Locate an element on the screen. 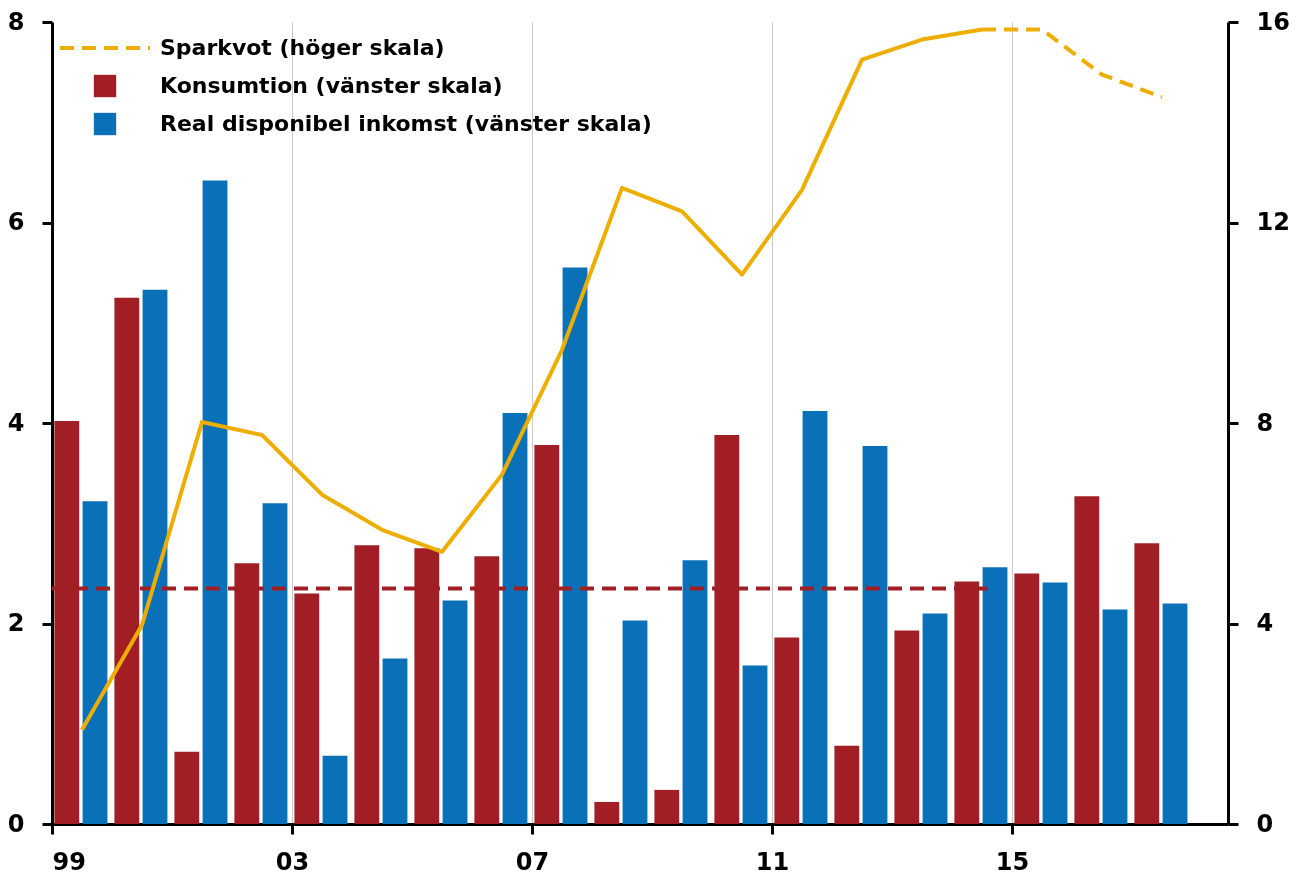 Image resolution: width=1301 pixels, height=875 pixels. x-tick-label: 99 is located at coordinates (69, 861).